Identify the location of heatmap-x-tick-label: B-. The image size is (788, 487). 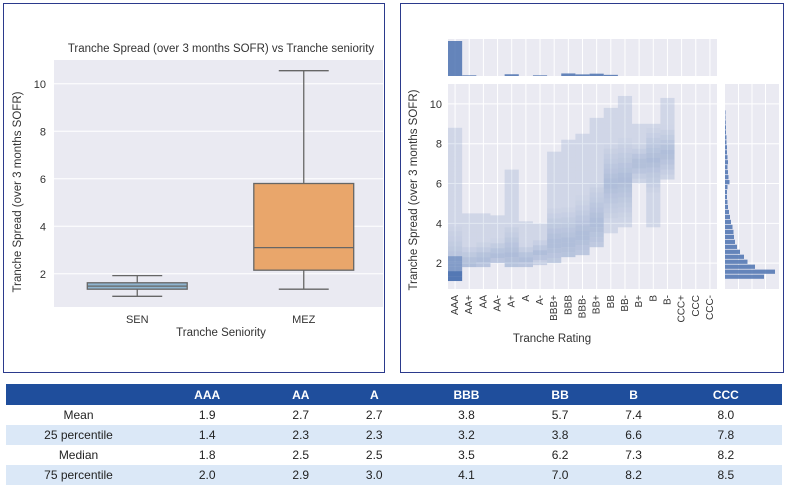
(667, 300).